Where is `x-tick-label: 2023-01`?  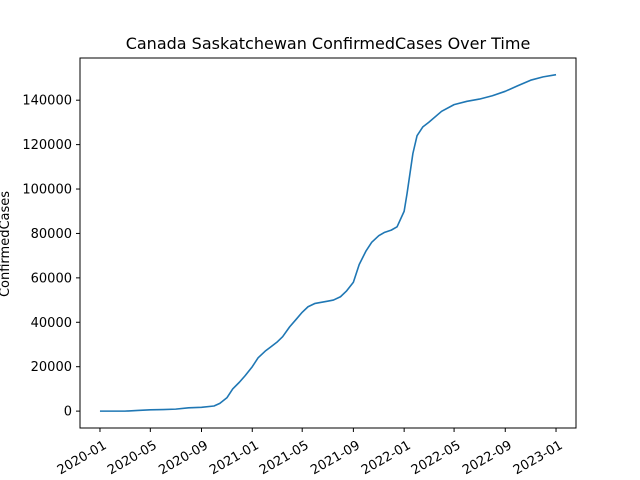
x-tick-label: 2023-01 is located at coordinates (538, 458).